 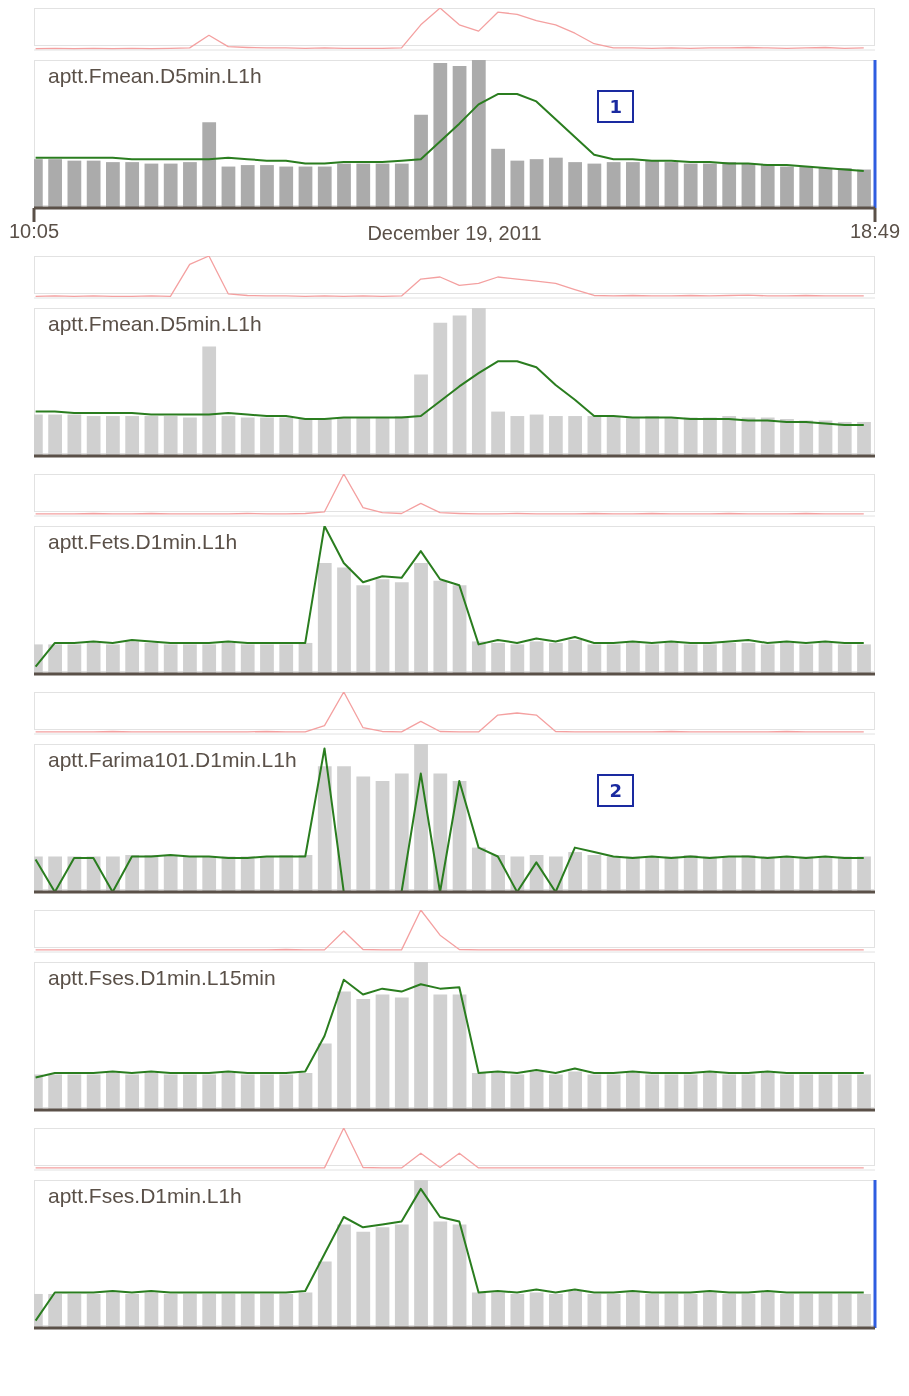 What do you see at coordinates (34, 231) in the screenshot?
I see `x-tick-label: 10:05` at bounding box center [34, 231].